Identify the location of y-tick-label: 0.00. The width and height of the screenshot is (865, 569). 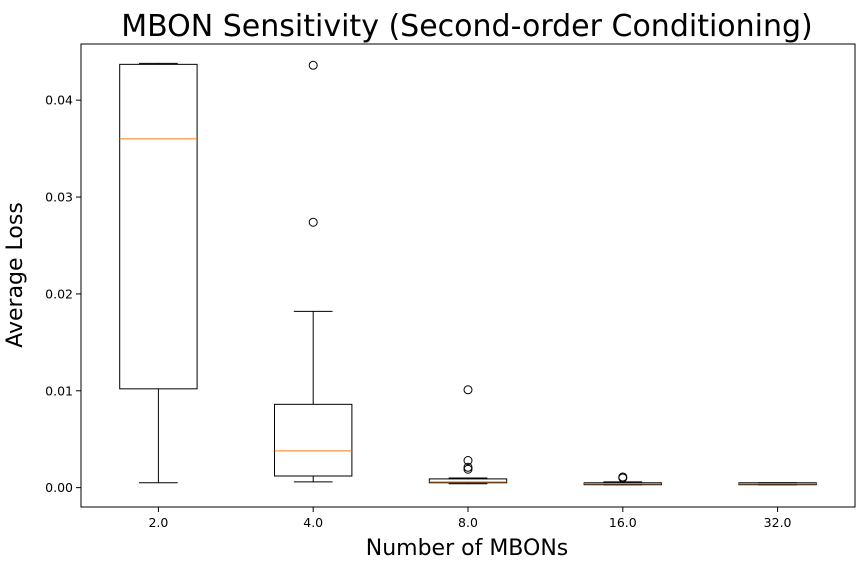
(59, 487).